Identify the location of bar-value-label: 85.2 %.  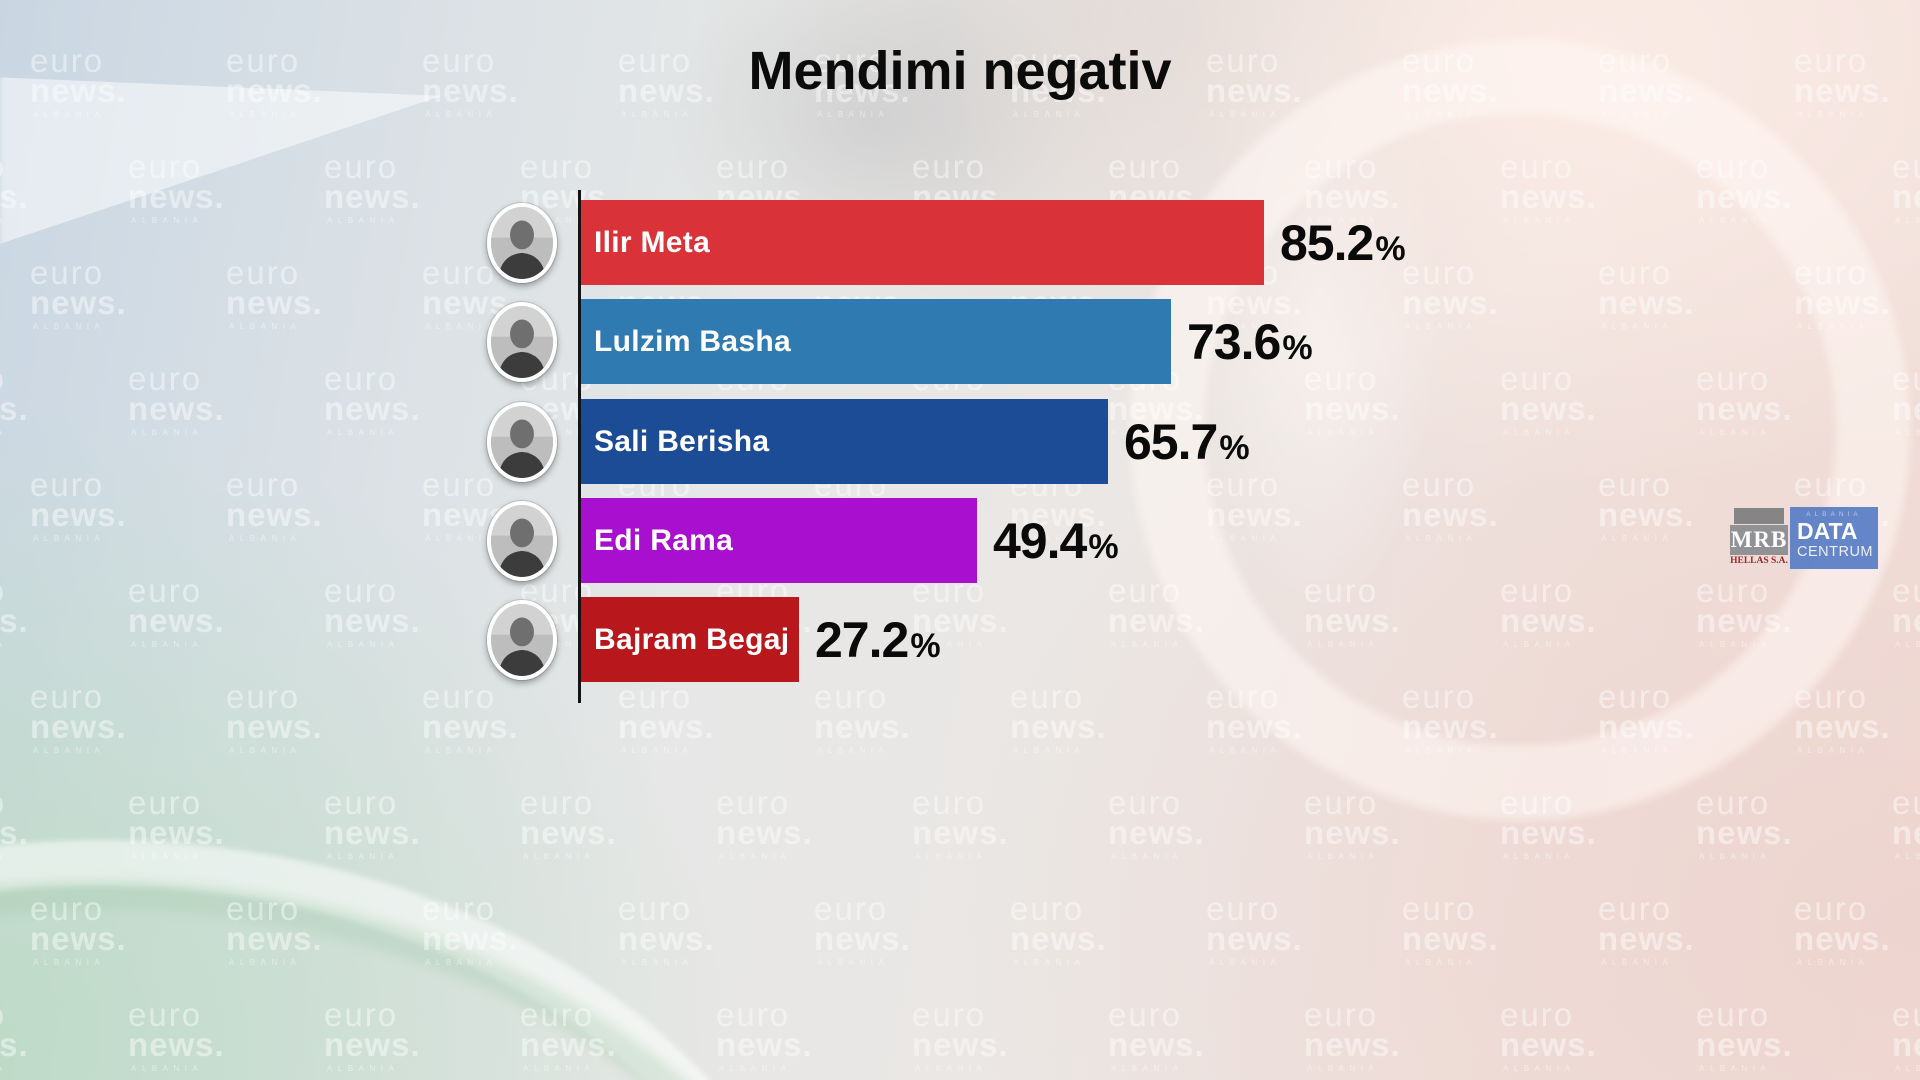
(1343, 242).